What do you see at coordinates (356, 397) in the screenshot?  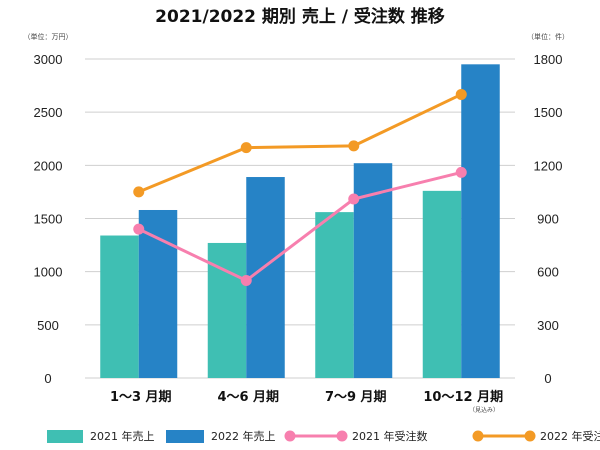 I see `category-label: 7〜9 月期` at bounding box center [356, 397].